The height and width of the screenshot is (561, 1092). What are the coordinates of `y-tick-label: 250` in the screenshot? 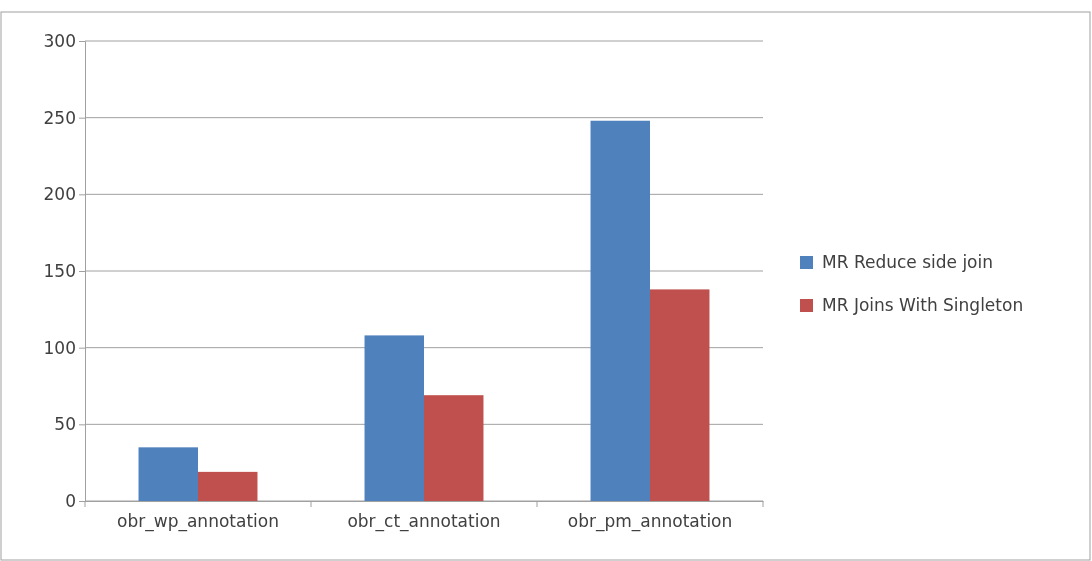 It's located at (59, 117).